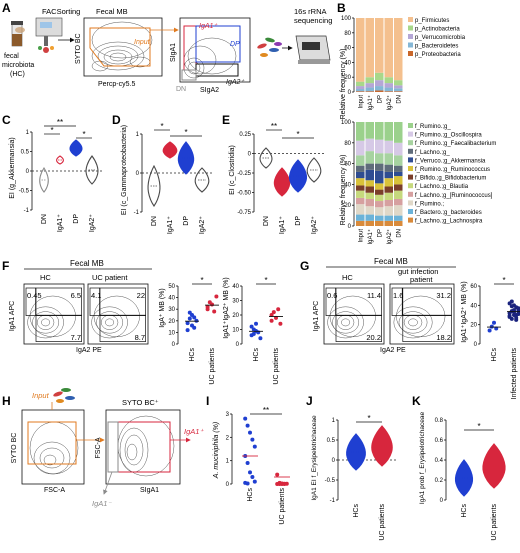  I want to click on c-category-label: DP, so click(76, 219).